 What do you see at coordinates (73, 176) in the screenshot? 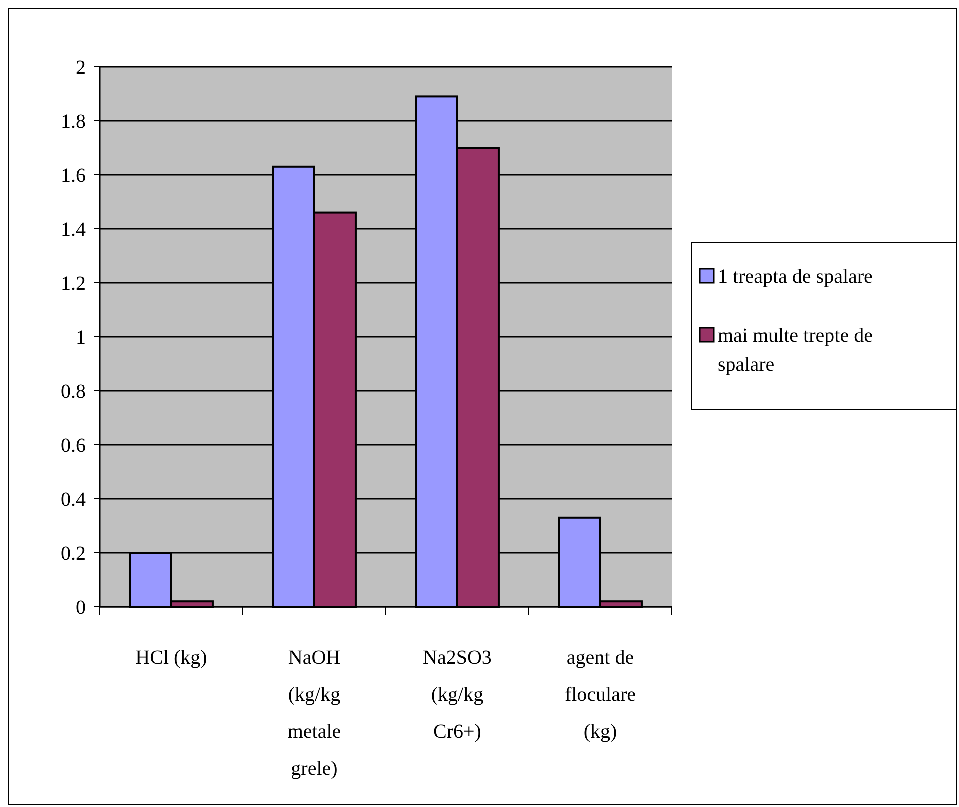
I see `y-tick-label: 1.6` at bounding box center [73, 176].